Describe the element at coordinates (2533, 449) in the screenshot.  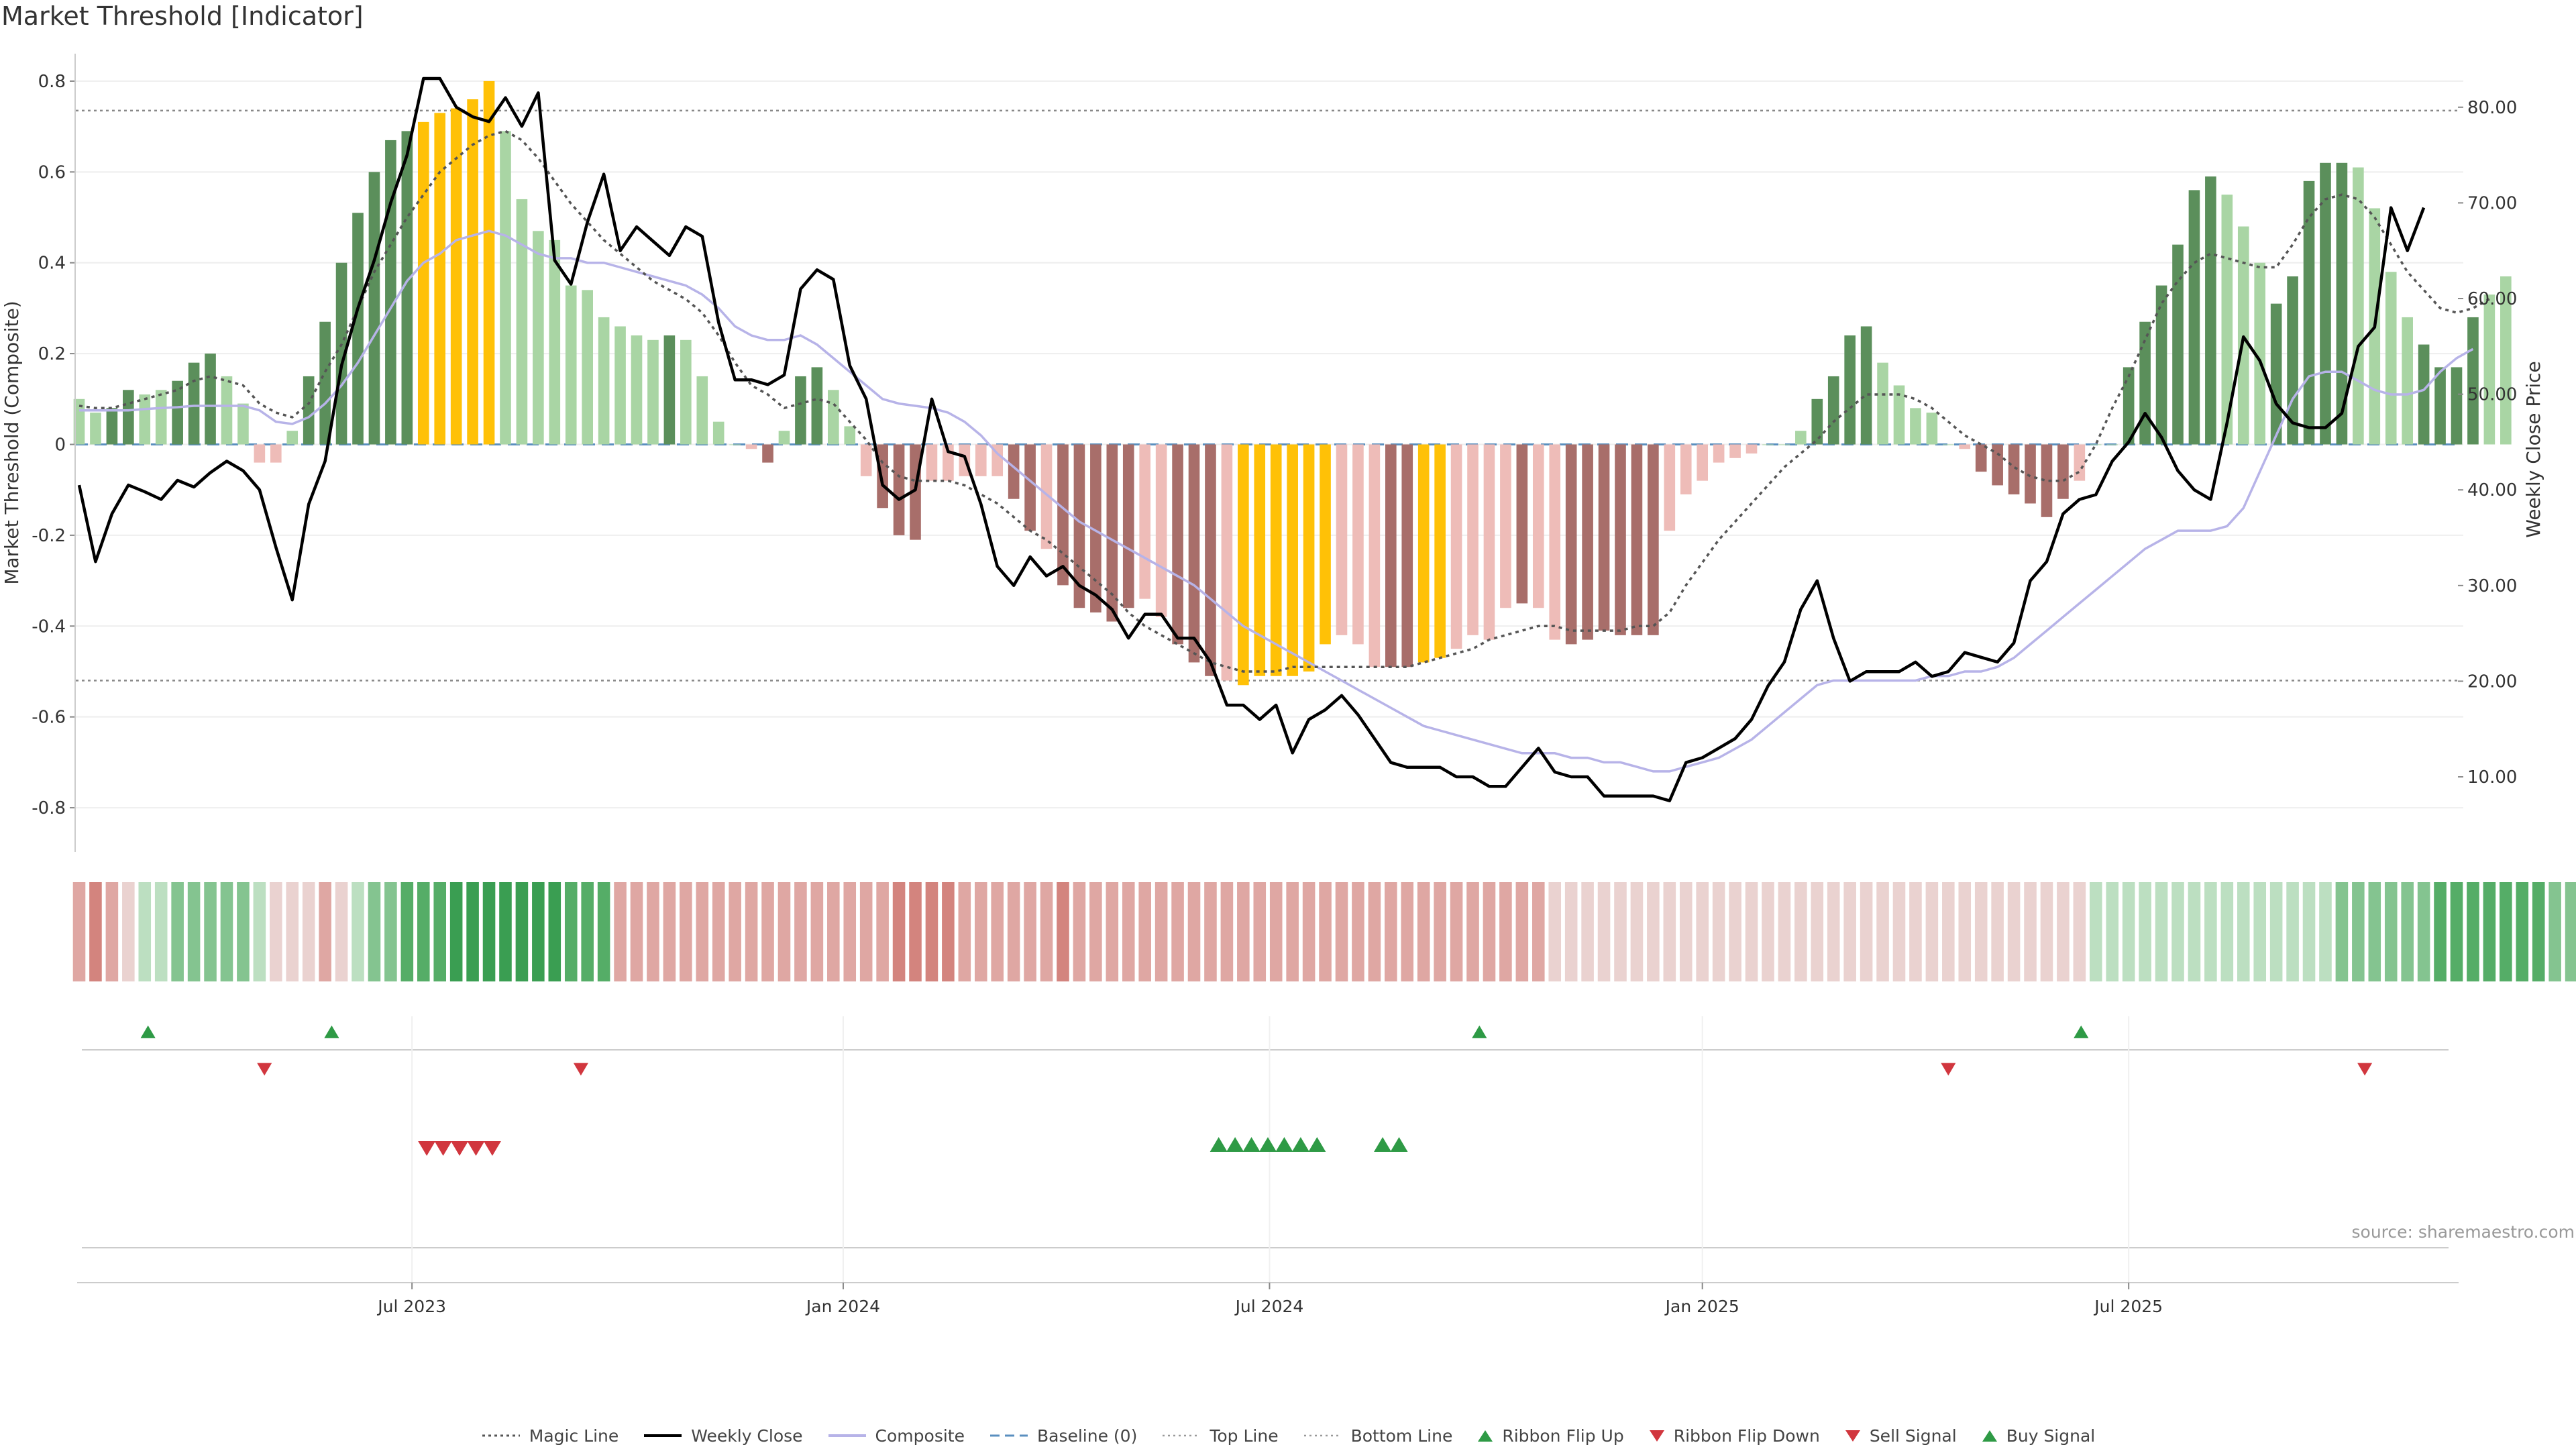
I see `y2-axis-title: Weekly Close Price` at that location.